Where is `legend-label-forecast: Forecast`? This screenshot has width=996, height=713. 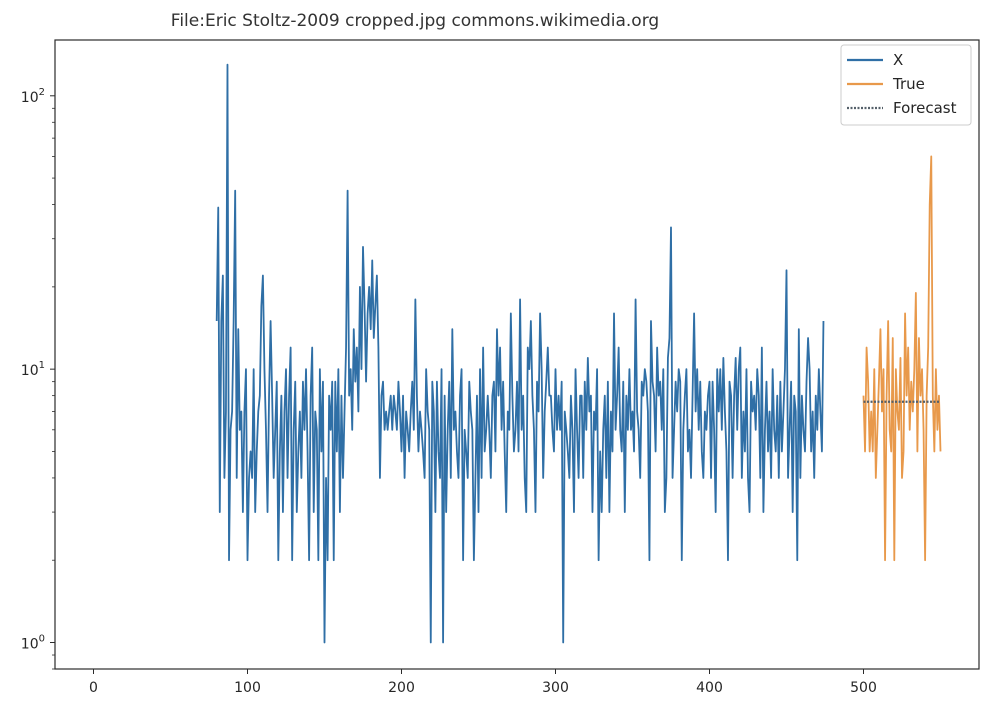
legend-label-forecast: Forecast is located at coordinates (925, 108).